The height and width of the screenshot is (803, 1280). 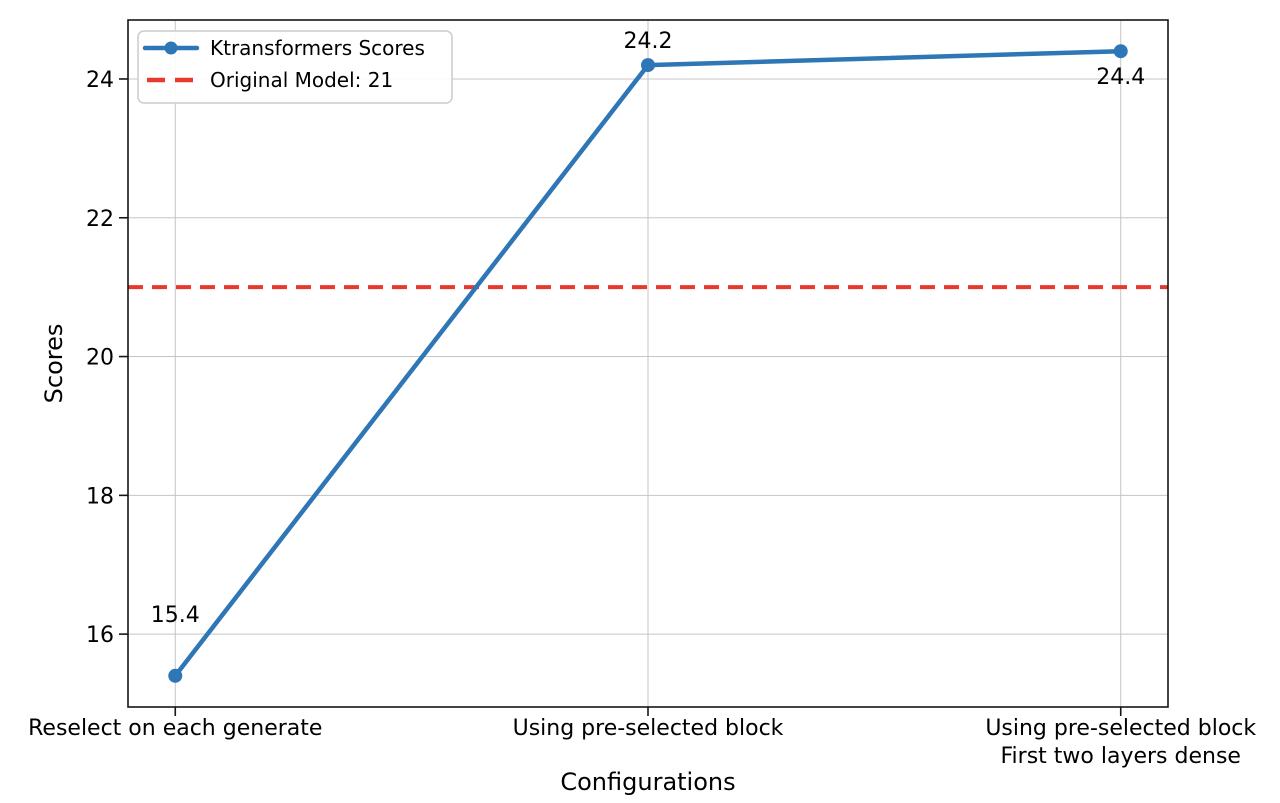 What do you see at coordinates (100, 80) in the screenshot?
I see `y-tick-label: 24` at bounding box center [100, 80].